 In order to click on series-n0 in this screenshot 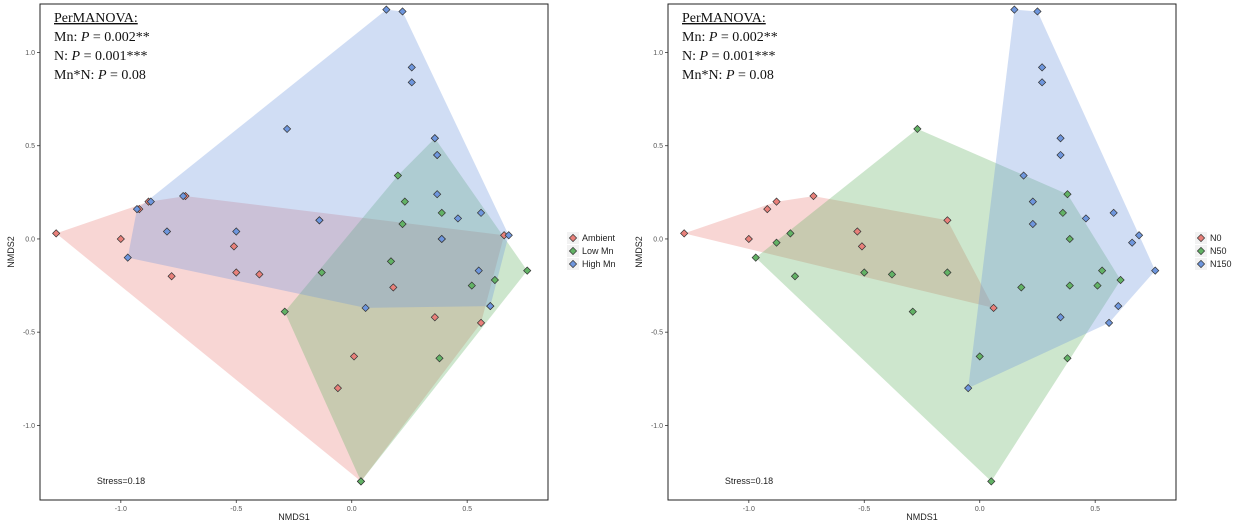, I will do `click(839, 252)`.